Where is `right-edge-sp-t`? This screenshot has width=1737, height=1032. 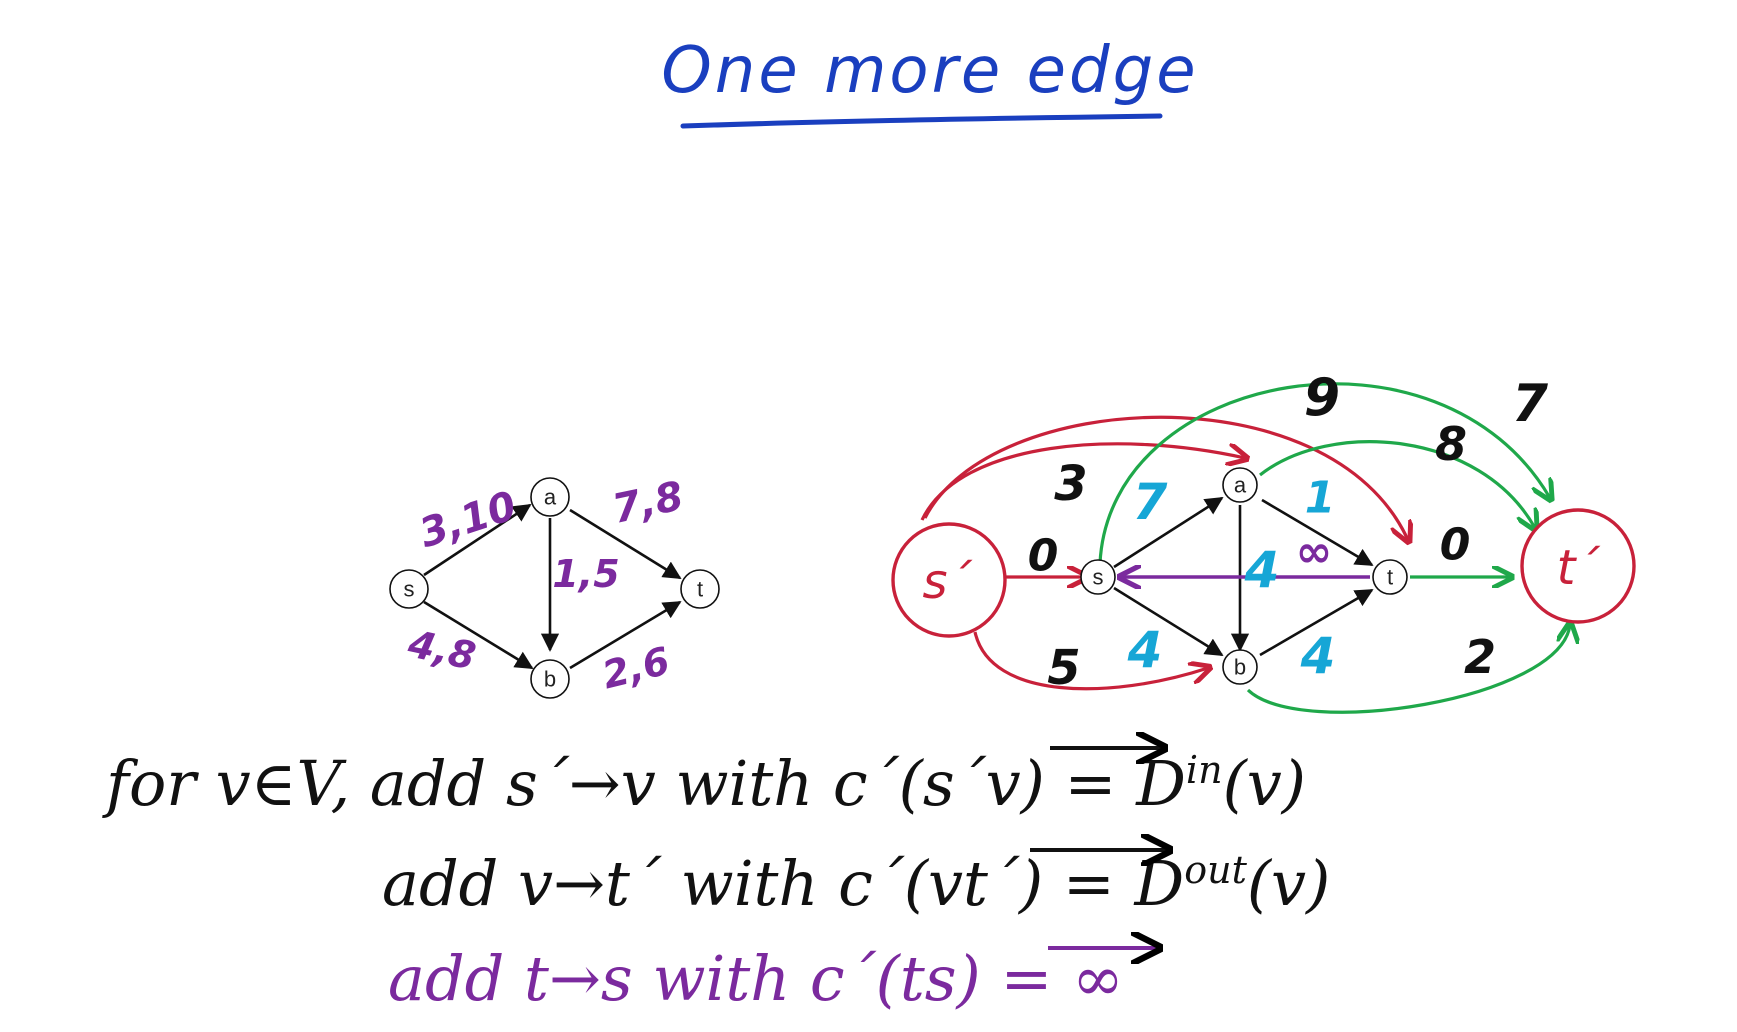
right-edge-sp-t is located at coordinates (1165, 477).